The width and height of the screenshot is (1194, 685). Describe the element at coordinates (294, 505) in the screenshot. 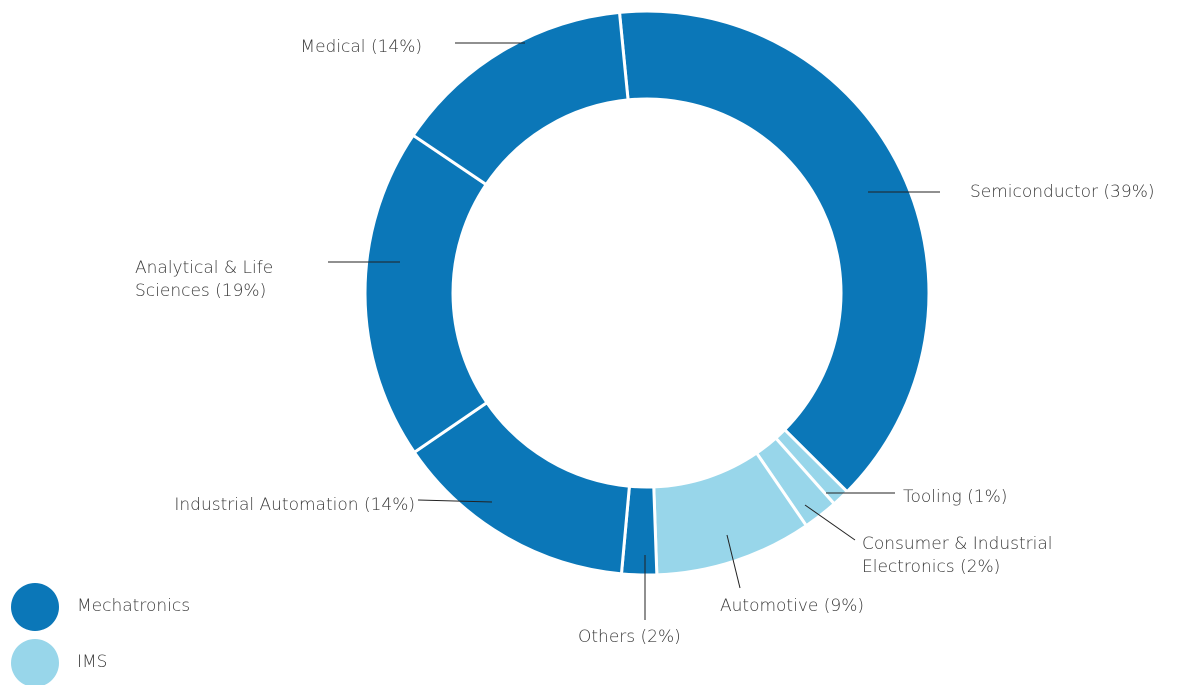

I see `segment-label: Industrial Automation (14%)` at that location.